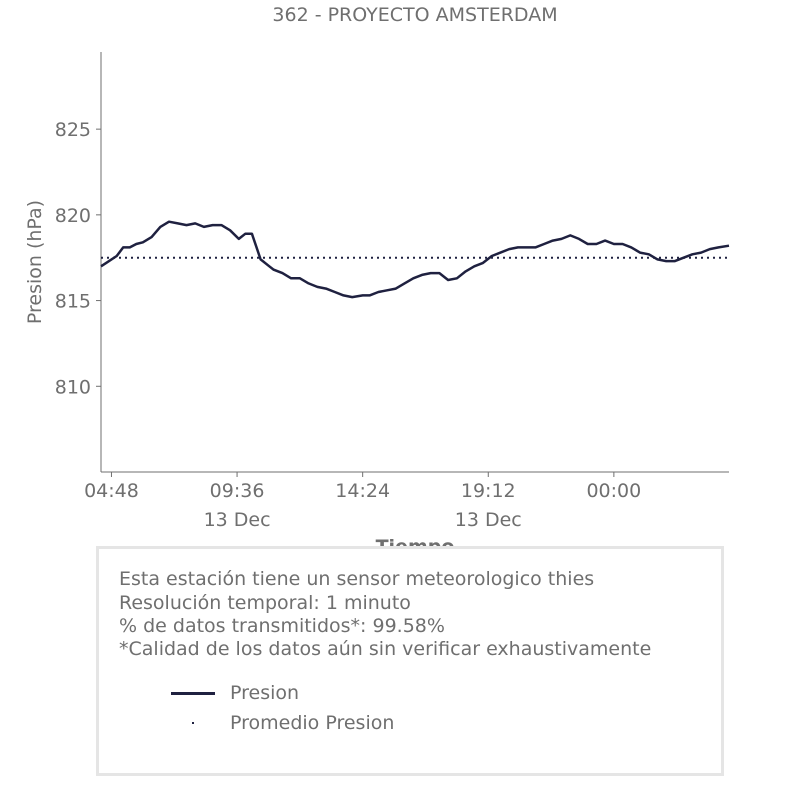 The image size is (806, 806). I want to click on legend-label-presion: Presion, so click(265, 693).